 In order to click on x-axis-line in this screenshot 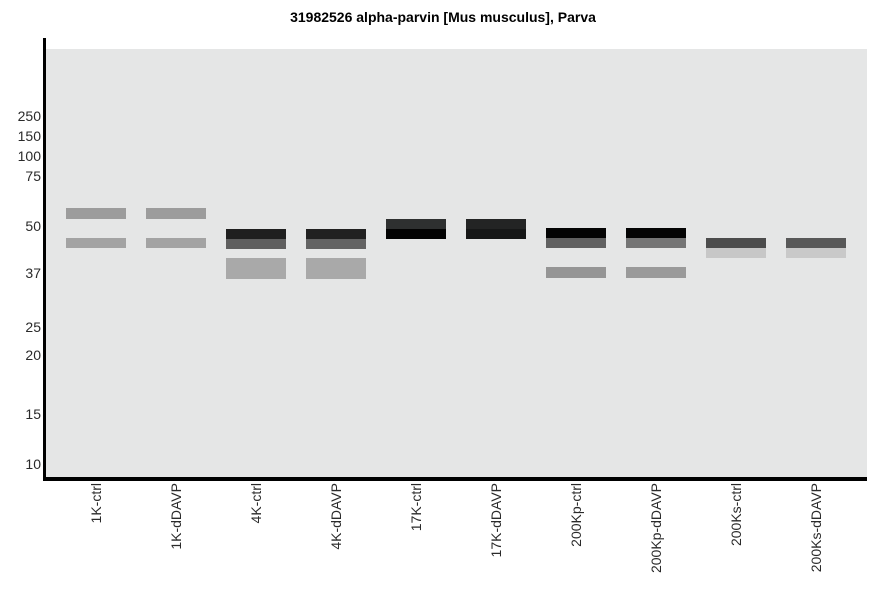, I will do `click(455, 479)`.